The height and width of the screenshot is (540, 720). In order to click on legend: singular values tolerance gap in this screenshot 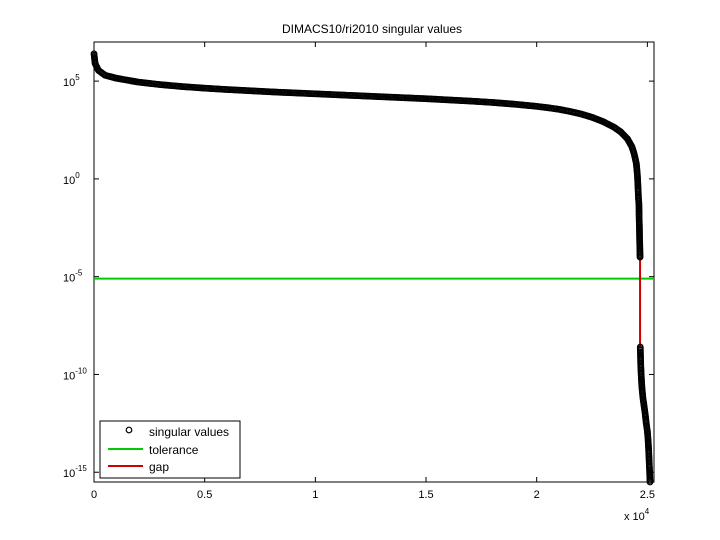, I will do `click(170, 449)`.